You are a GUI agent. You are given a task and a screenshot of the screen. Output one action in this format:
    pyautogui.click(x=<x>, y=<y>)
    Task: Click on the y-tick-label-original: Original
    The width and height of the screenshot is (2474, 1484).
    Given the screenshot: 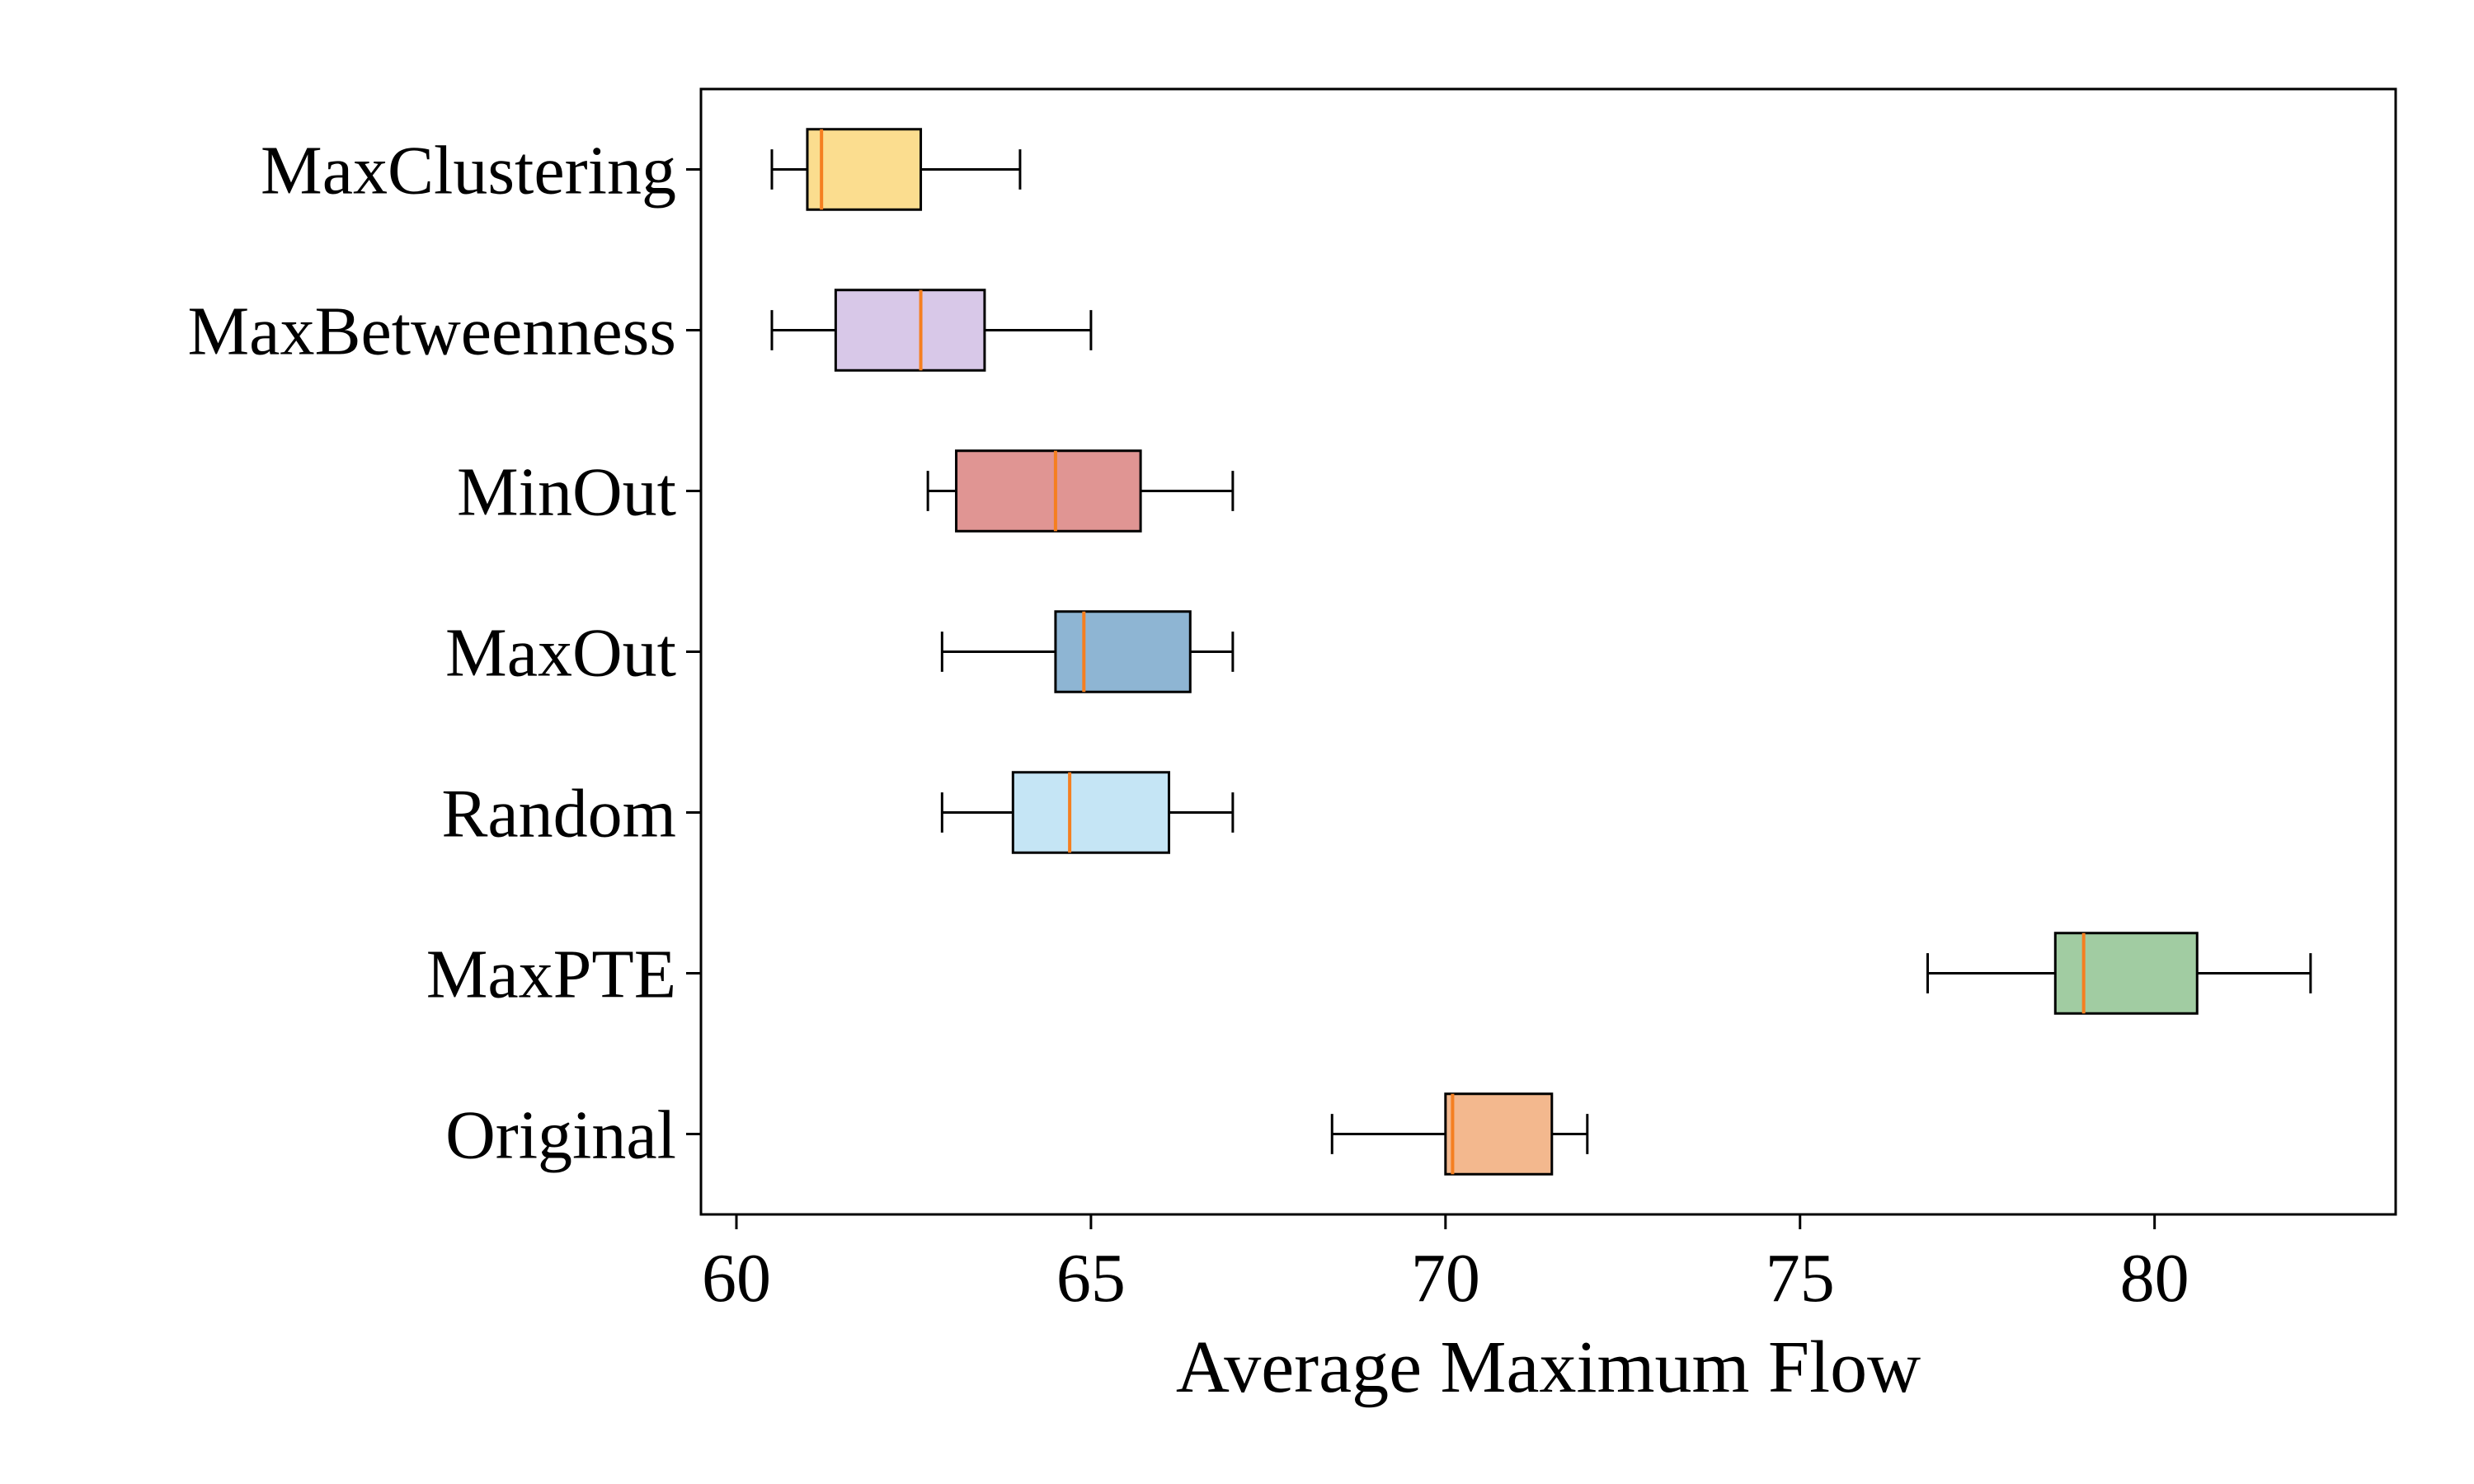 What is the action you would take?
    pyautogui.click(x=560, y=1135)
    